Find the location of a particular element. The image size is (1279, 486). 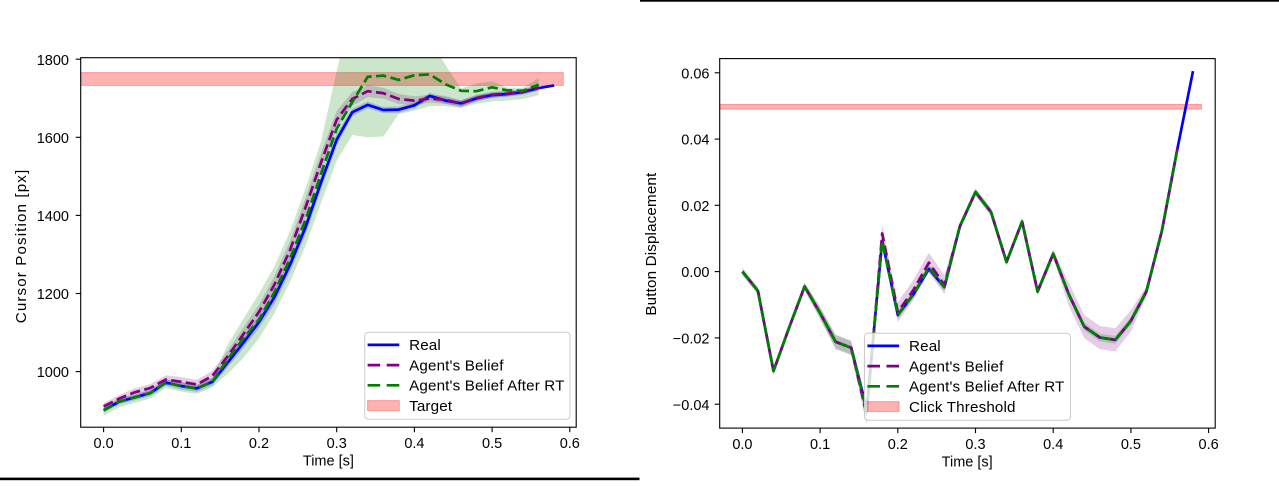

svg-text: Click Threshold is located at coordinates (962, 407).